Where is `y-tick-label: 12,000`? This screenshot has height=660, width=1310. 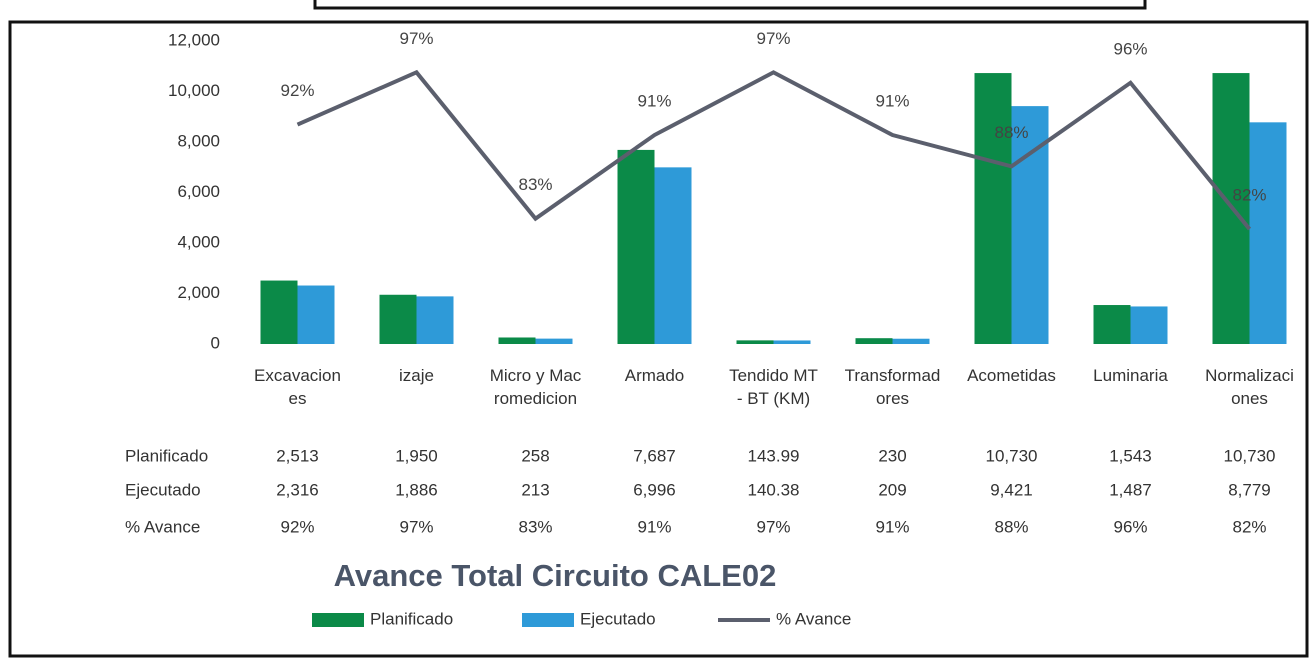
y-tick-label: 12,000 is located at coordinates (194, 39).